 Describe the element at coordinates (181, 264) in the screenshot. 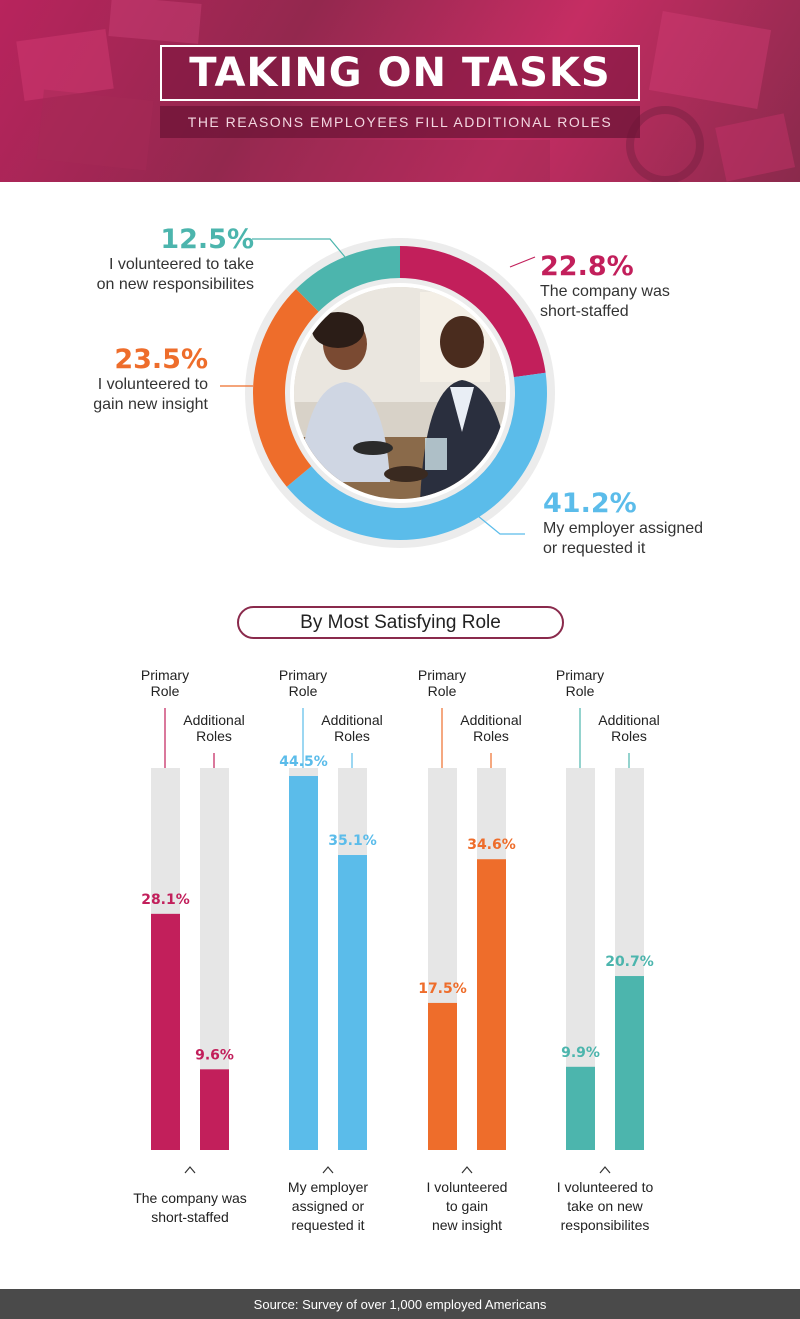

I see `donut-text-responsibilities-1: I volunteered to take` at that location.